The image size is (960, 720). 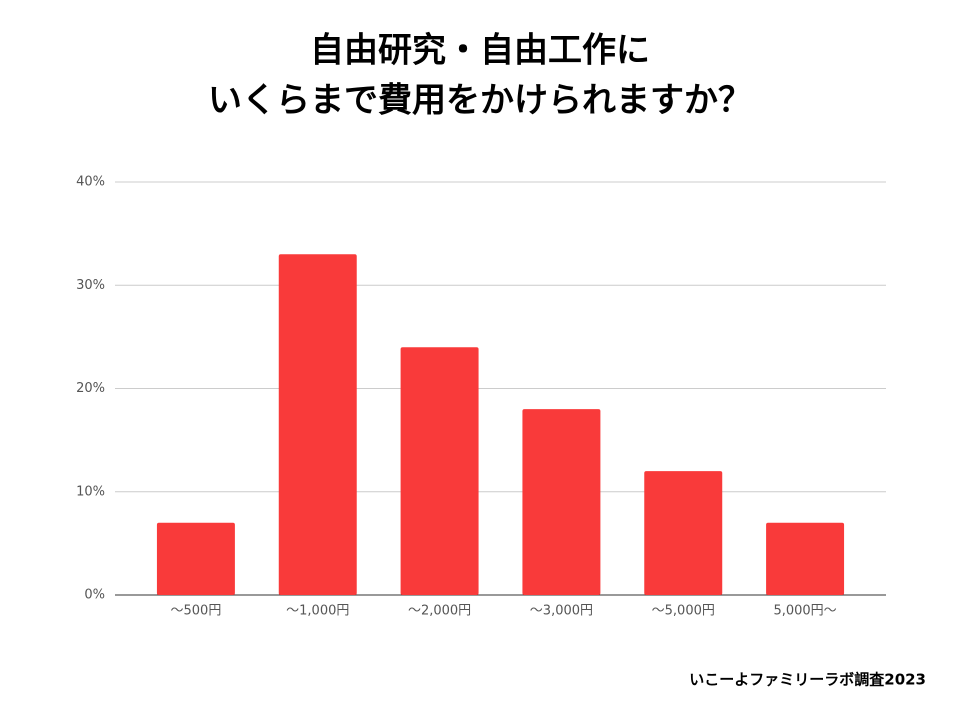 I want to click on y-tick-label: 0%, so click(x=94, y=595).